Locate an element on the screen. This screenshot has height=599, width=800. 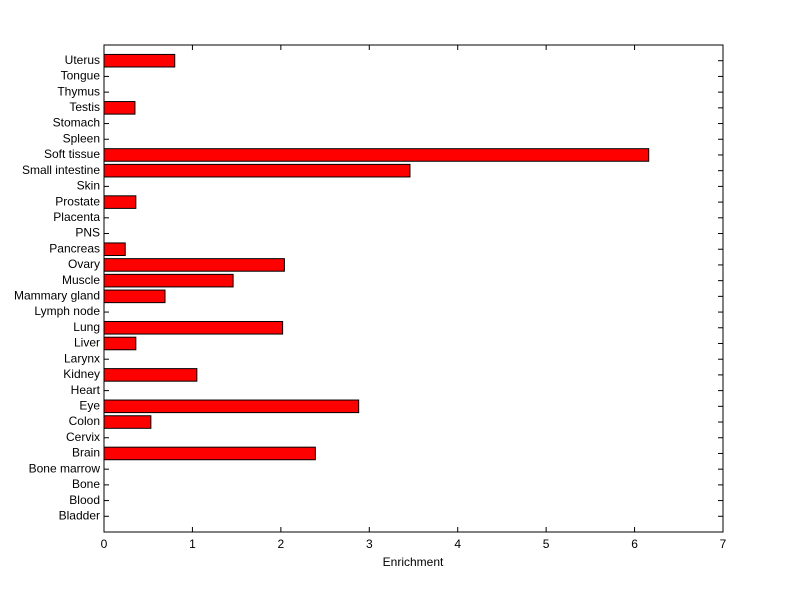
y-tick-label: Stomach is located at coordinates (76, 123).